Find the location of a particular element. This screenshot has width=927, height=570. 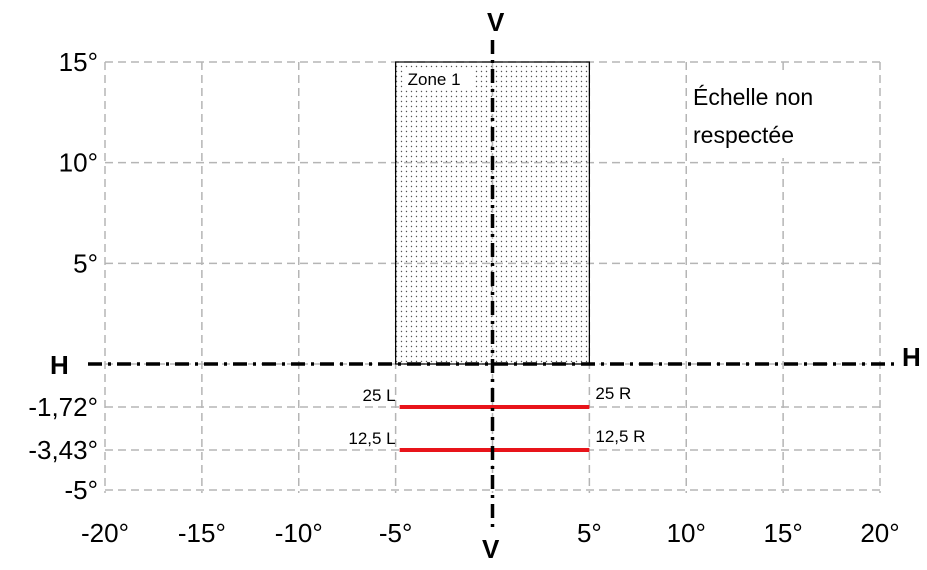

y-tick-labels: 15° 10° 5° -1,72° -3,43° -5° is located at coordinates (63, 276).